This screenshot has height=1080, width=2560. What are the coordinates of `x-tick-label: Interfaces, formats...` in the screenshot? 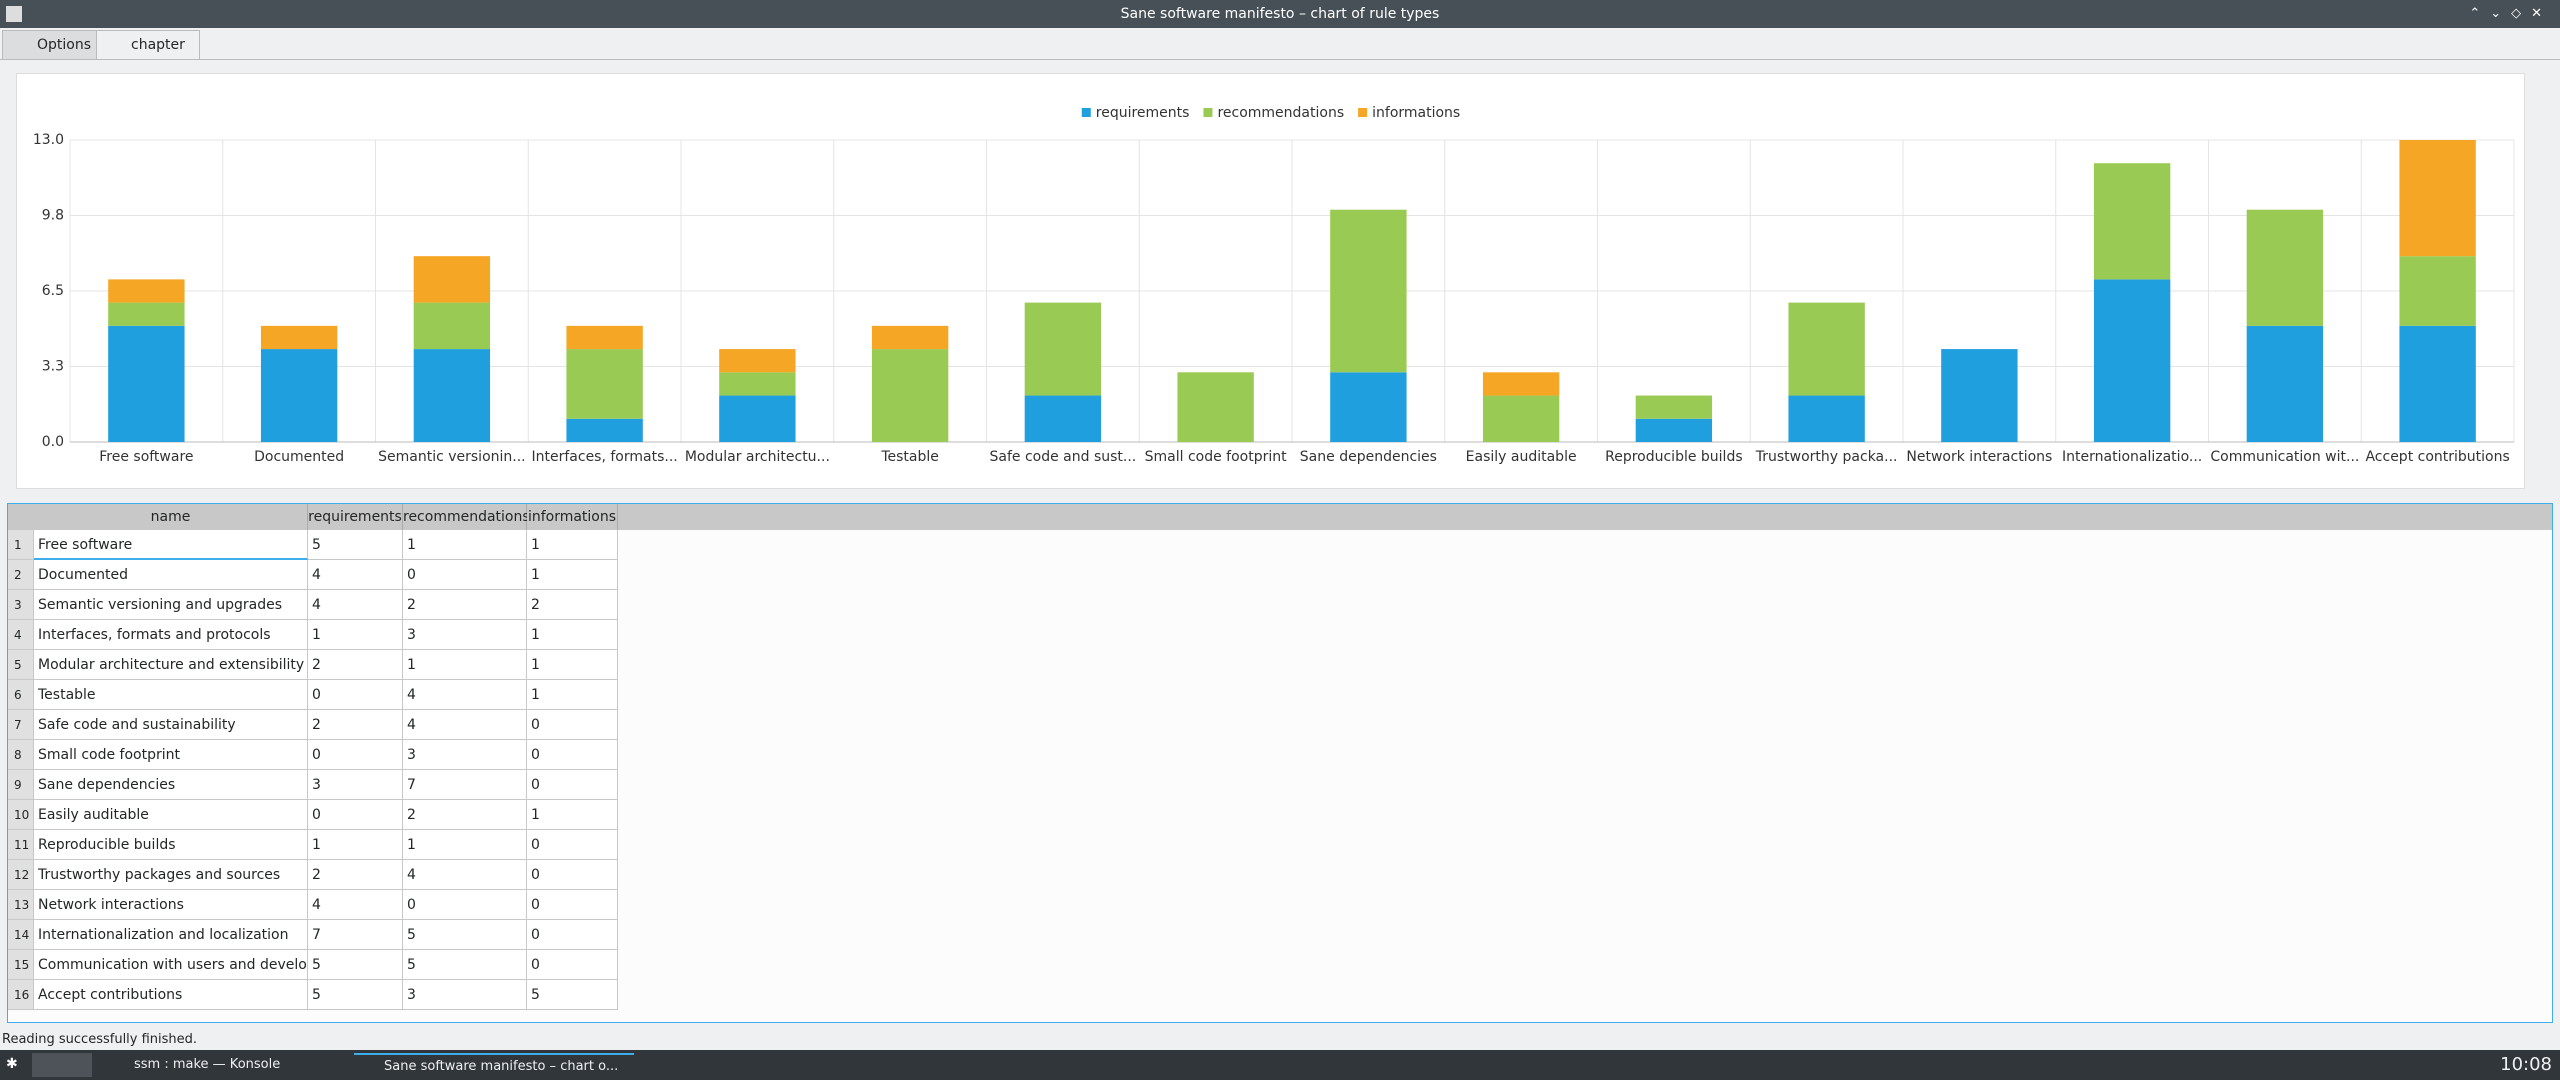 It's located at (605, 457).